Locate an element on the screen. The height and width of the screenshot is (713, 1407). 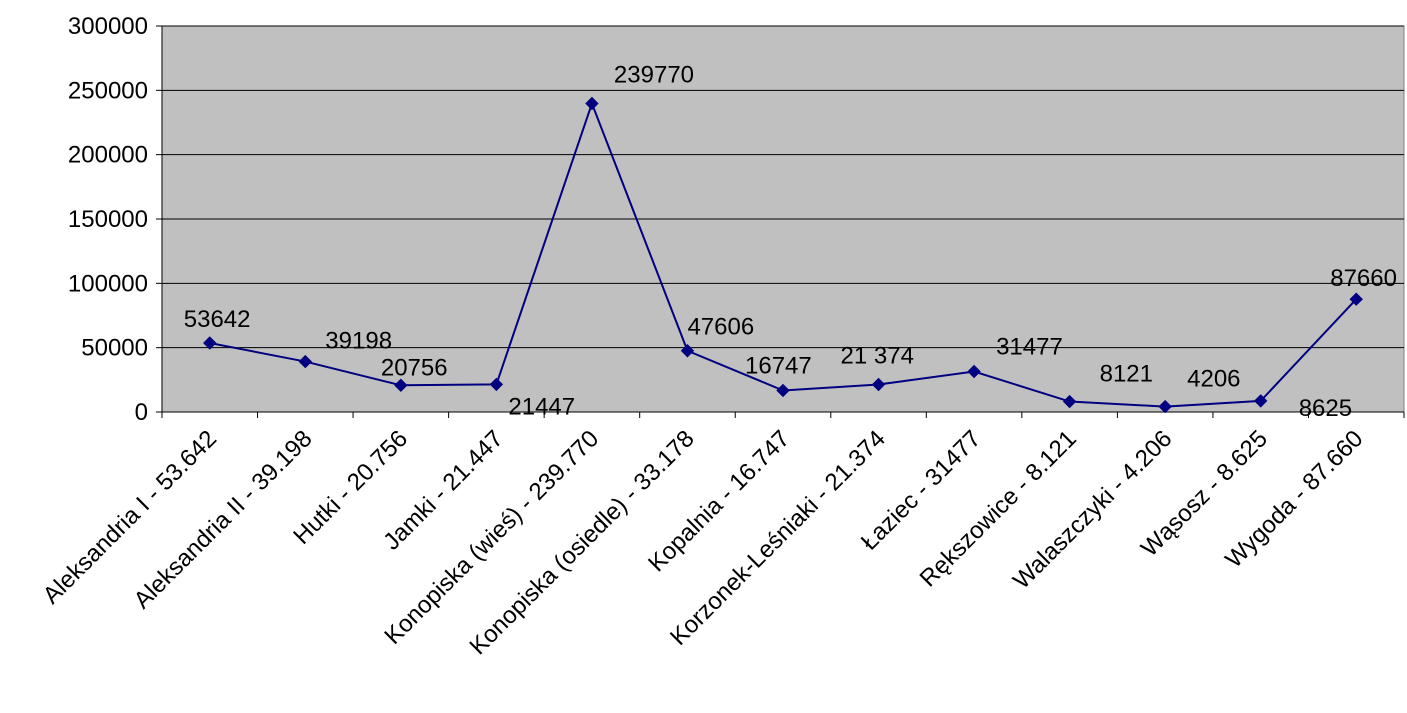
data-label: 47606 is located at coordinates (720, 327).